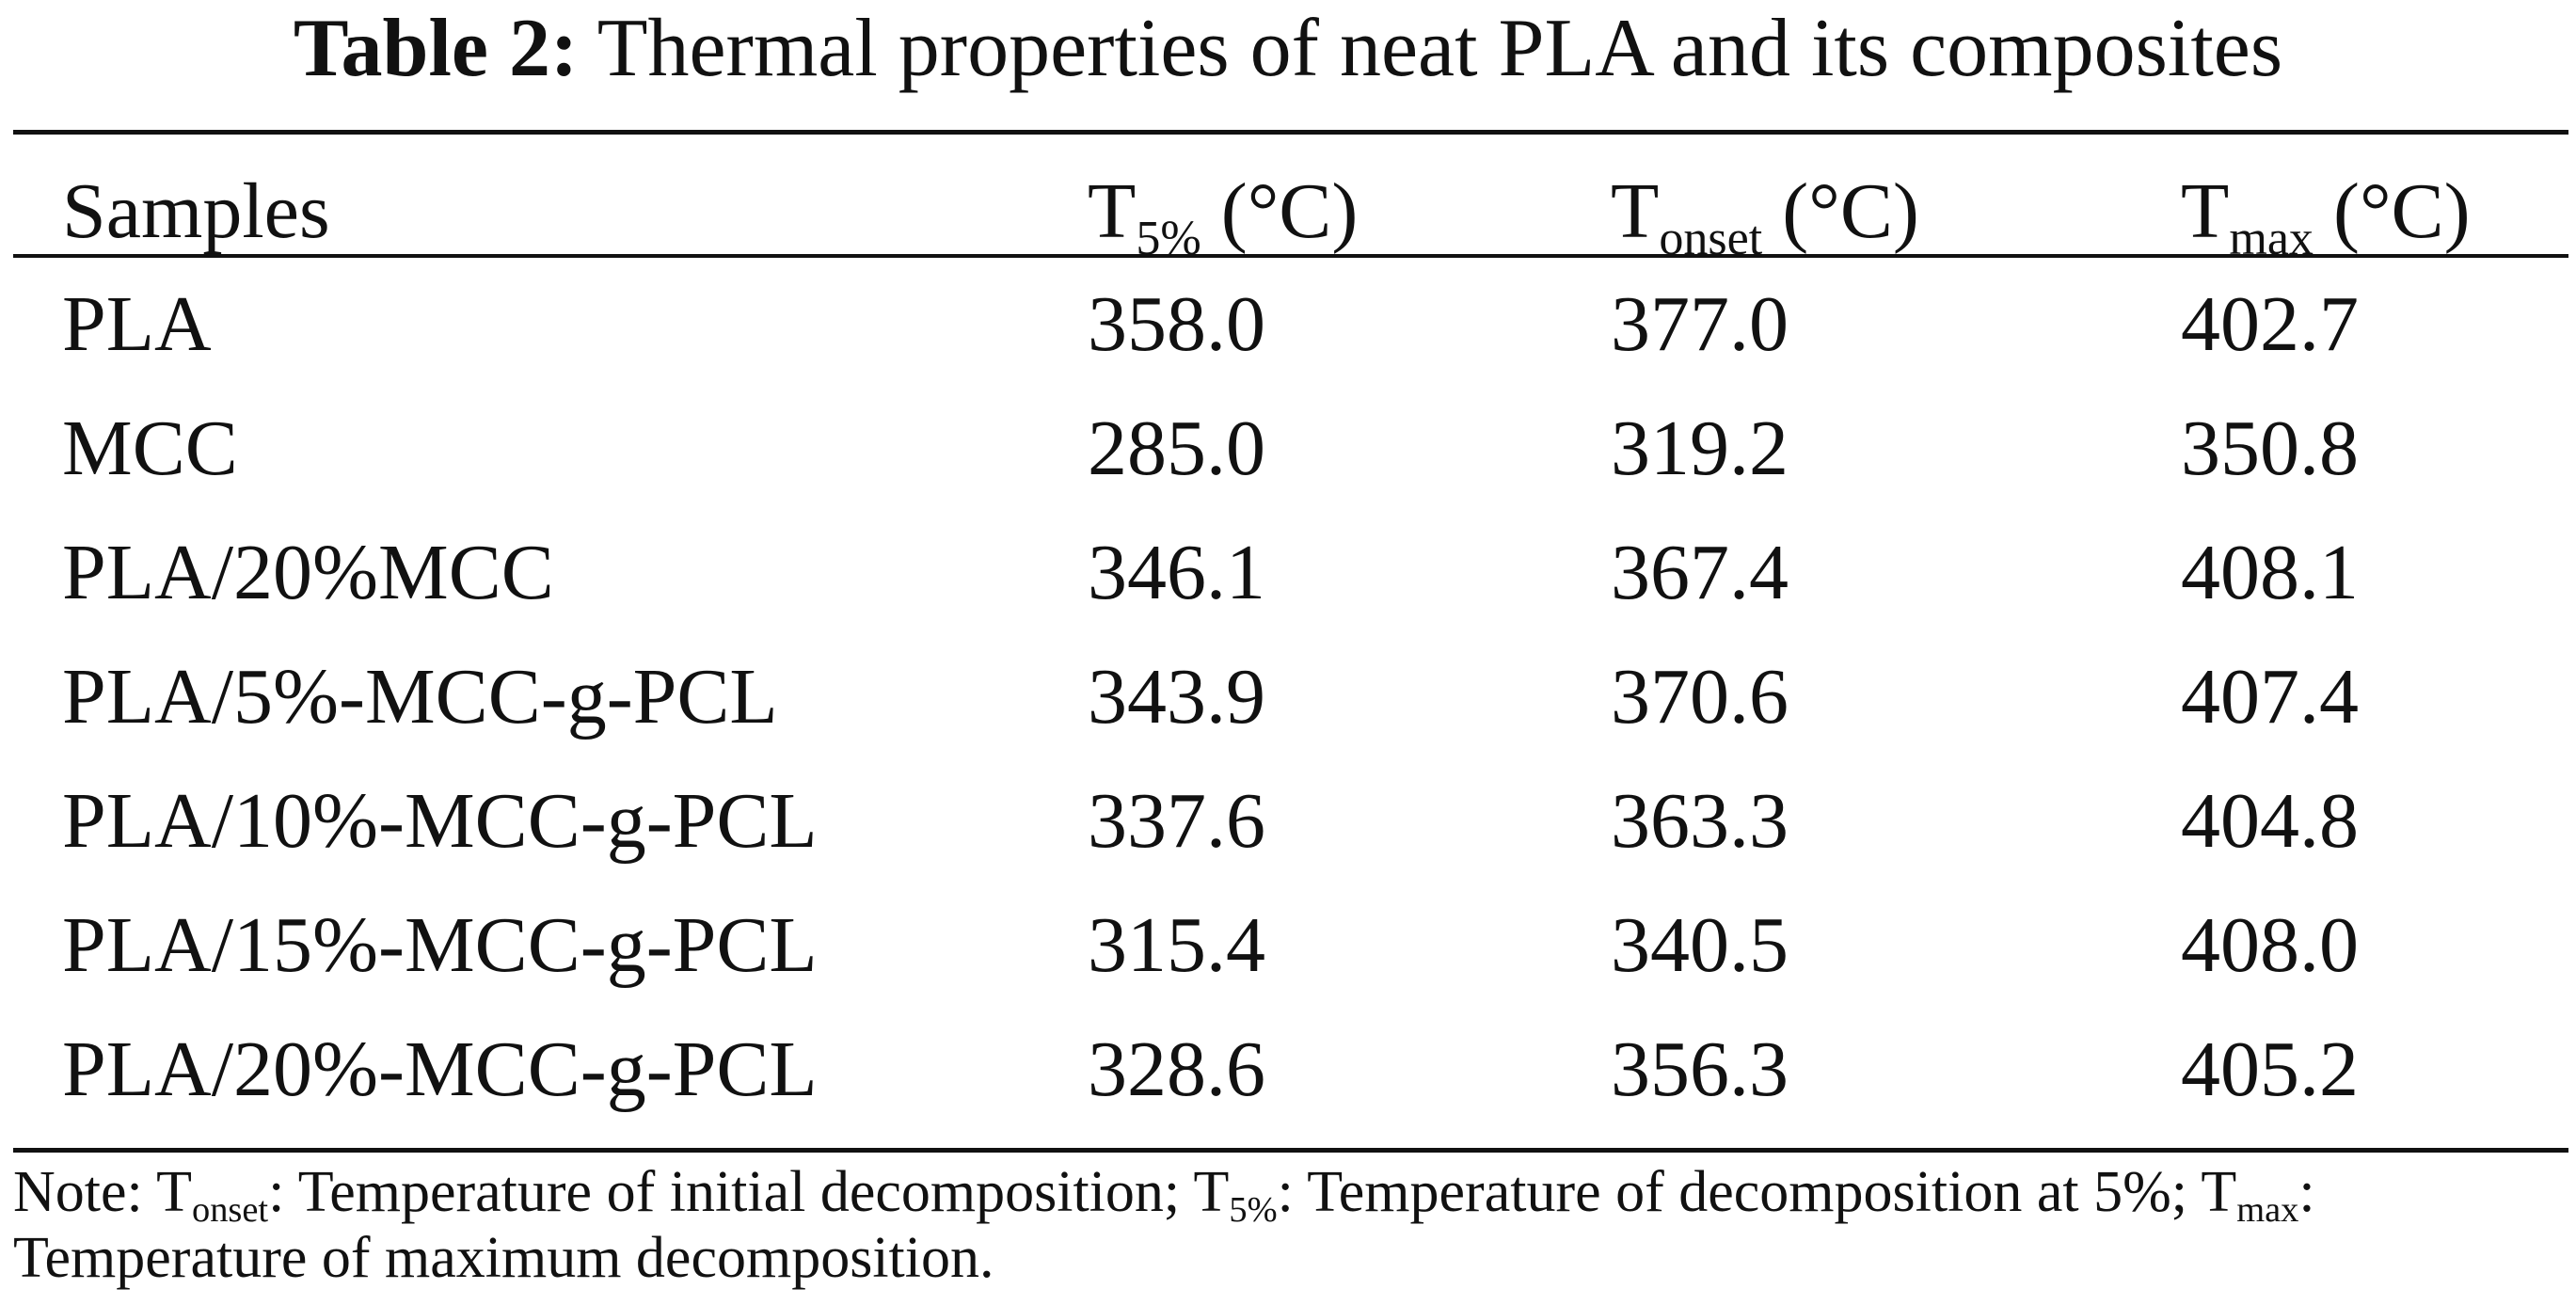  What do you see at coordinates (1700, 448) in the screenshot?
I see `cell-tonset: 319.2` at bounding box center [1700, 448].